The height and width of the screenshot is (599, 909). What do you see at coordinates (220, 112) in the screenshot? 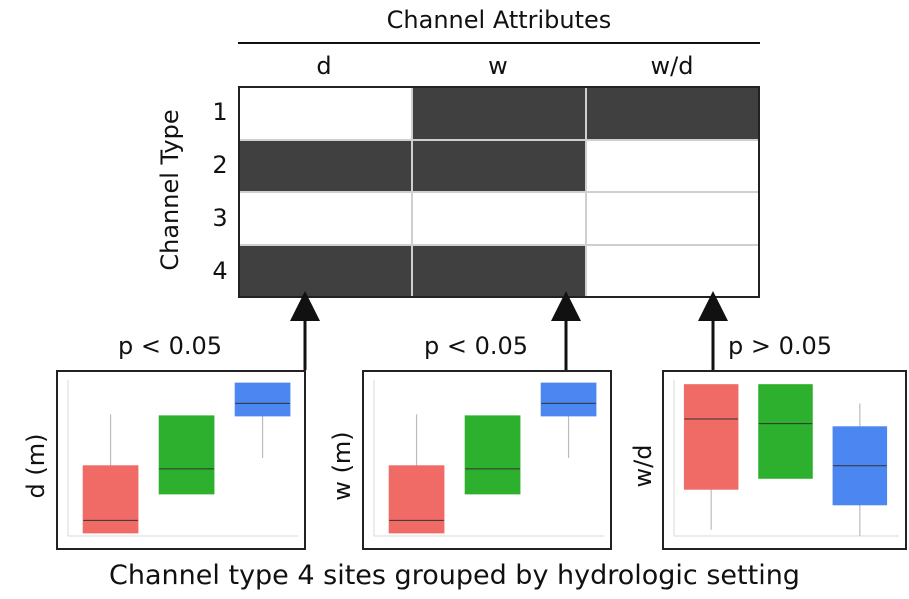
I see `row-label-1: 1` at bounding box center [220, 112].